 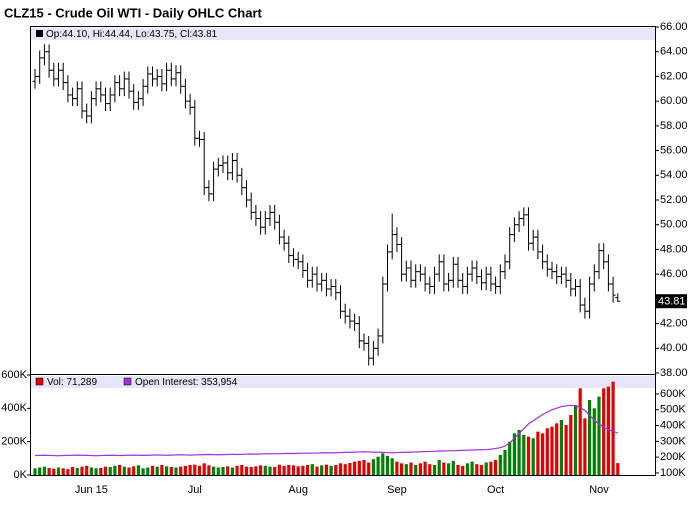 I want to click on y2-tick-label: 200K, so click(x=673, y=457).